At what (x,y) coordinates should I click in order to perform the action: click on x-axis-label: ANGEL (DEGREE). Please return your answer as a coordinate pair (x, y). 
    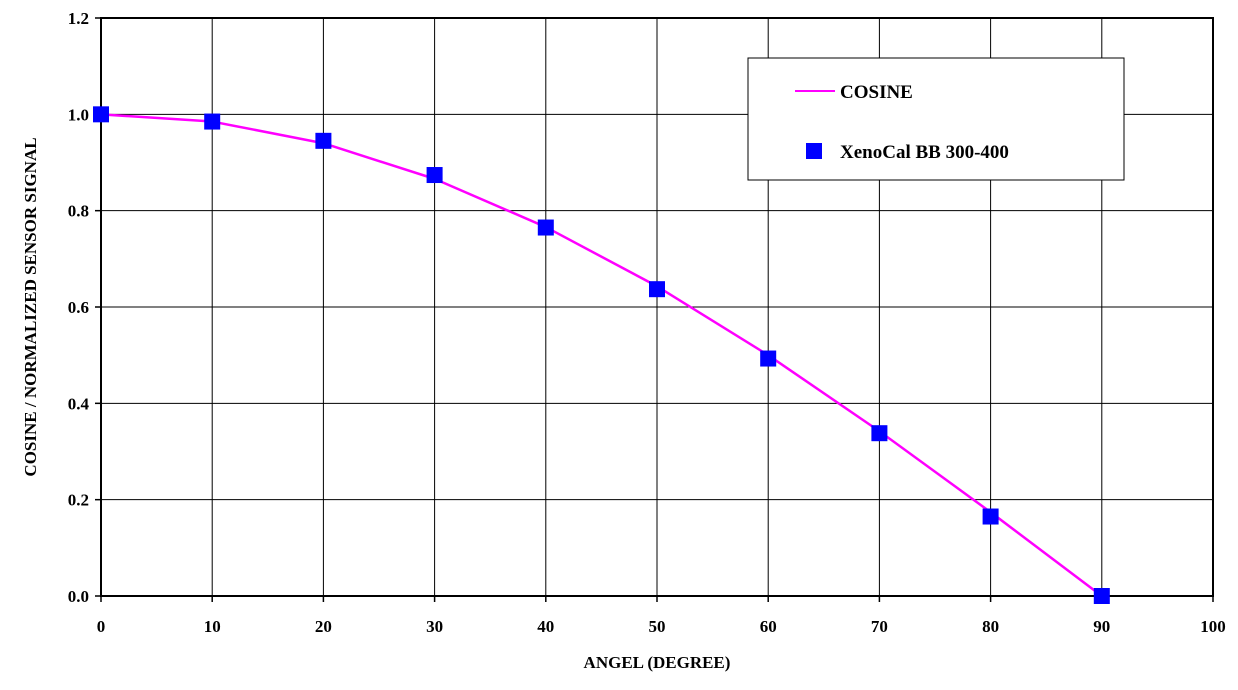
    Looking at the image, I should click on (657, 662).